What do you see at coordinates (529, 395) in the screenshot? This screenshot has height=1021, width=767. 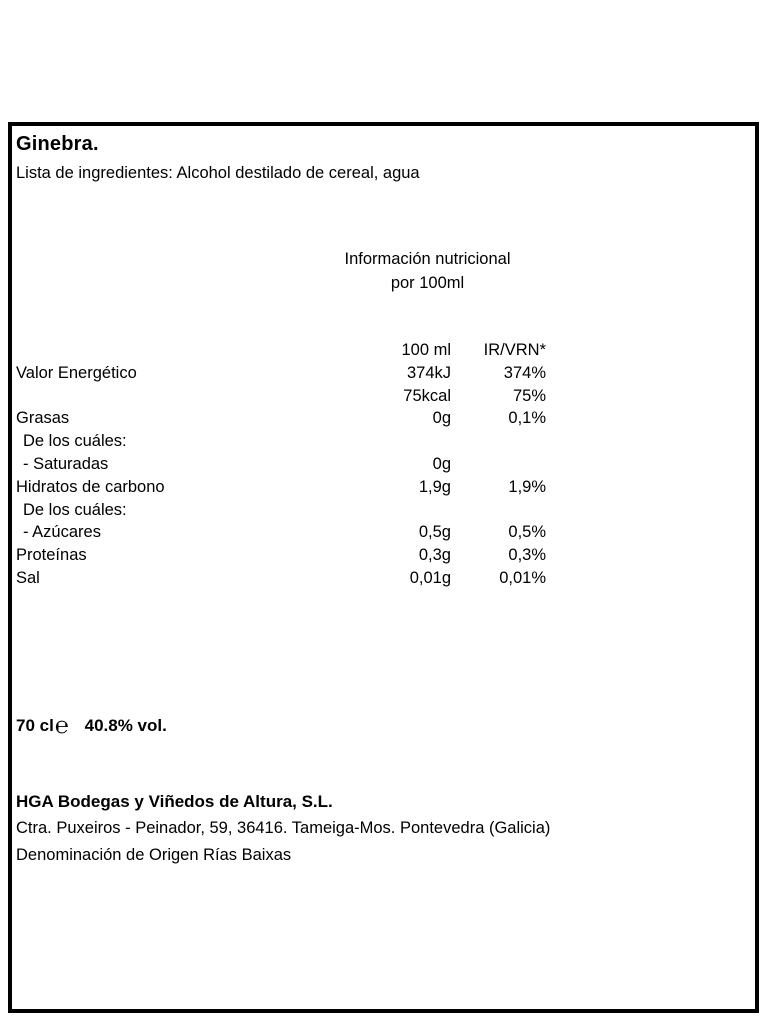 I see `row-ri: 75%` at bounding box center [529, 395].